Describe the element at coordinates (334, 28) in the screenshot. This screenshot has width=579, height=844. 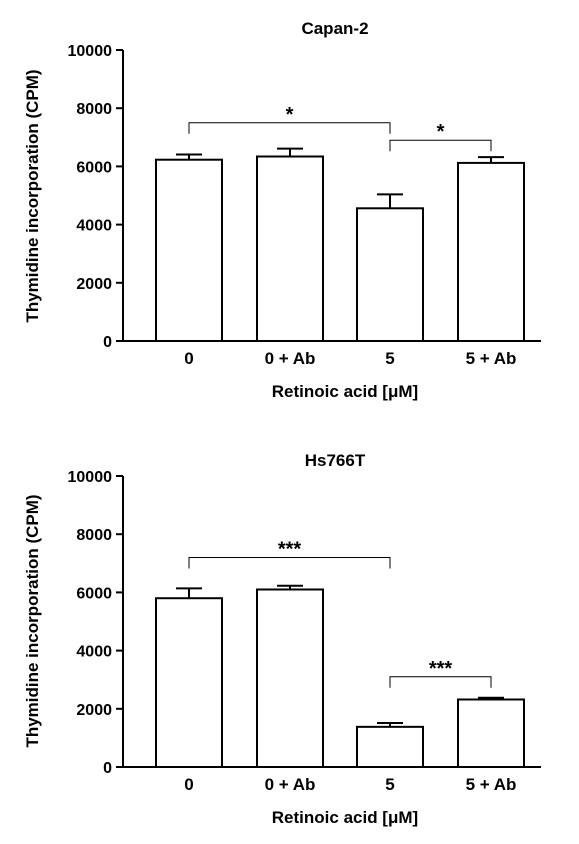
I see `chart-title: Capan-2` at that location.